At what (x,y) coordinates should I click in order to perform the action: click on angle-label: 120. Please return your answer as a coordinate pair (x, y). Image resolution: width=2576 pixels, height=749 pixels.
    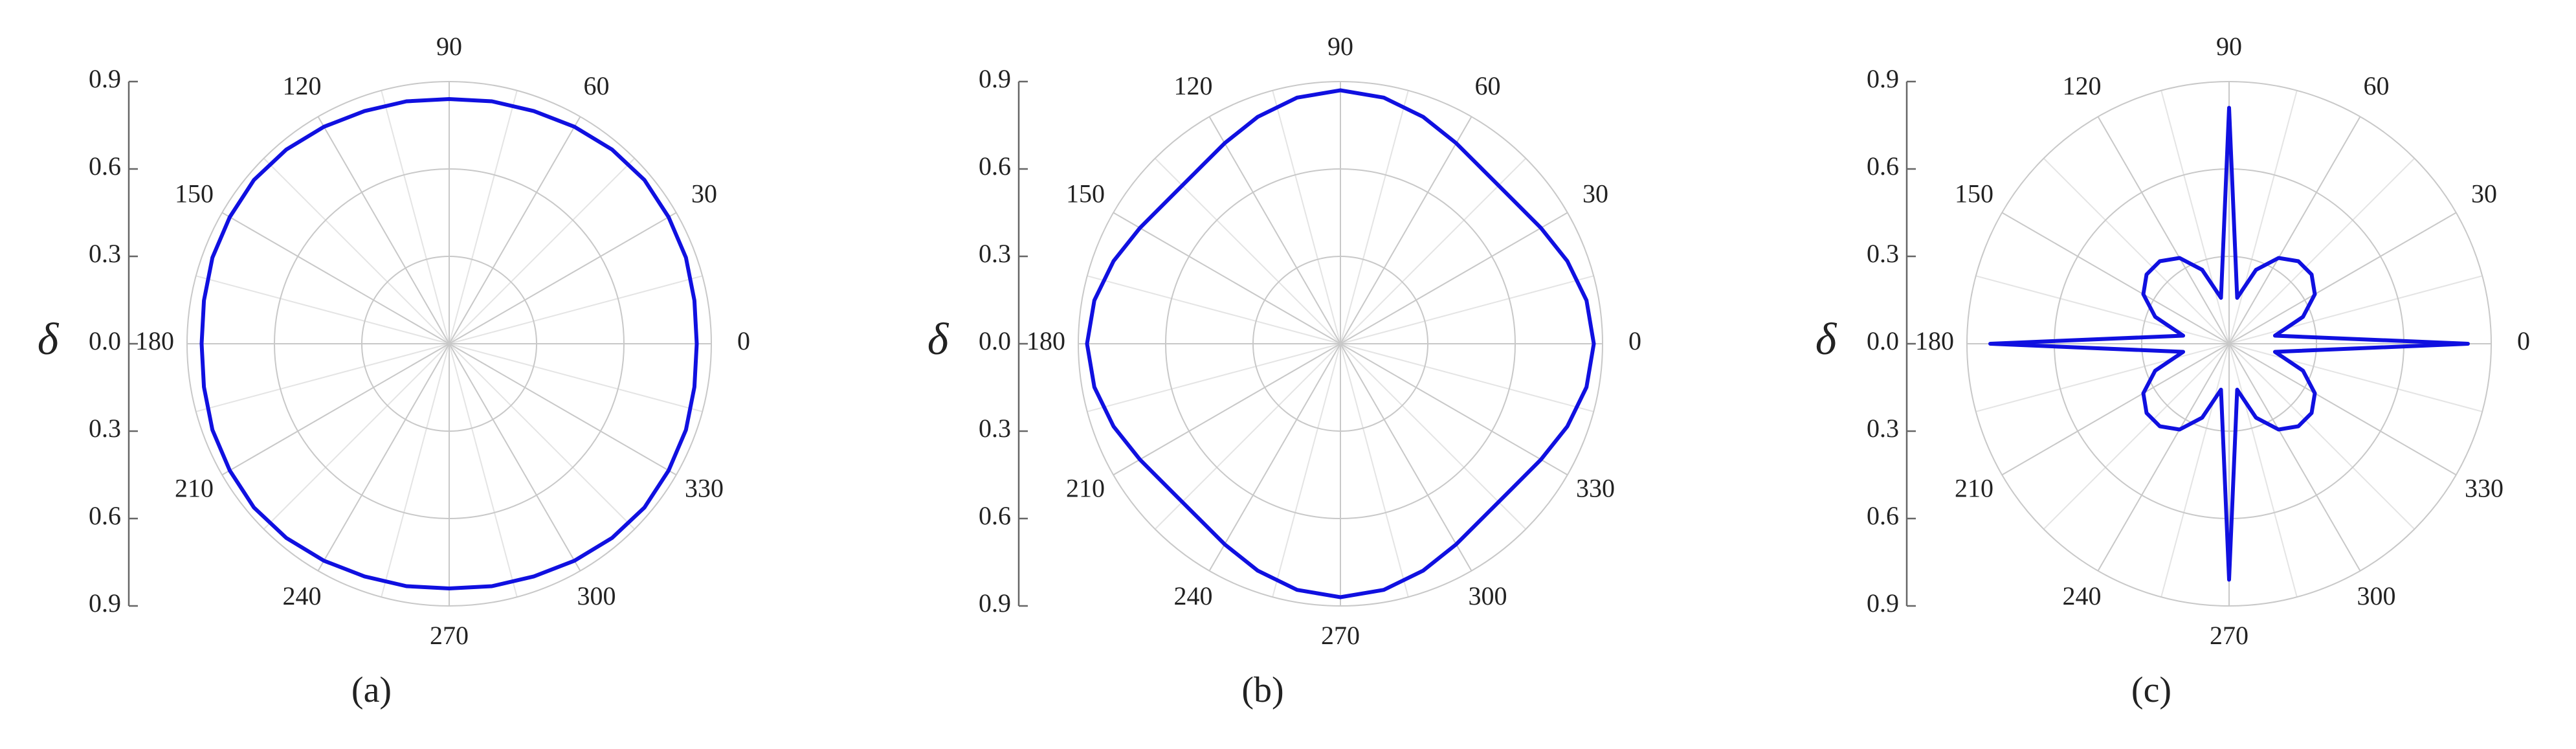
    Looking at the image, I should click on (302, 85).